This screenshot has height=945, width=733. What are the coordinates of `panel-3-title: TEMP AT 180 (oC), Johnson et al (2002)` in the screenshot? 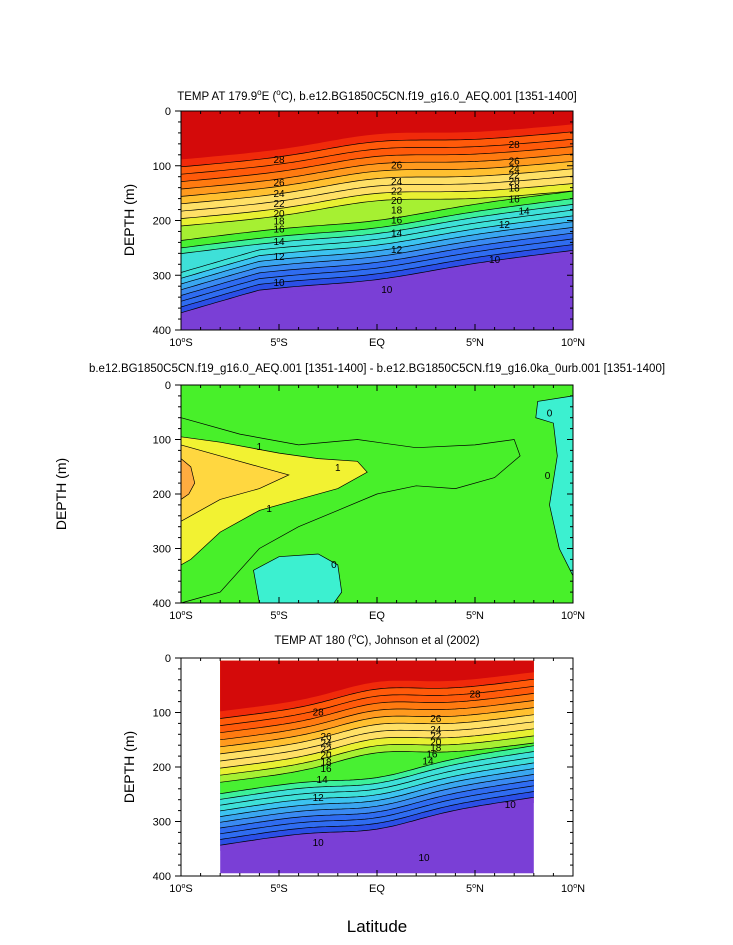 It's located at (376, 639).